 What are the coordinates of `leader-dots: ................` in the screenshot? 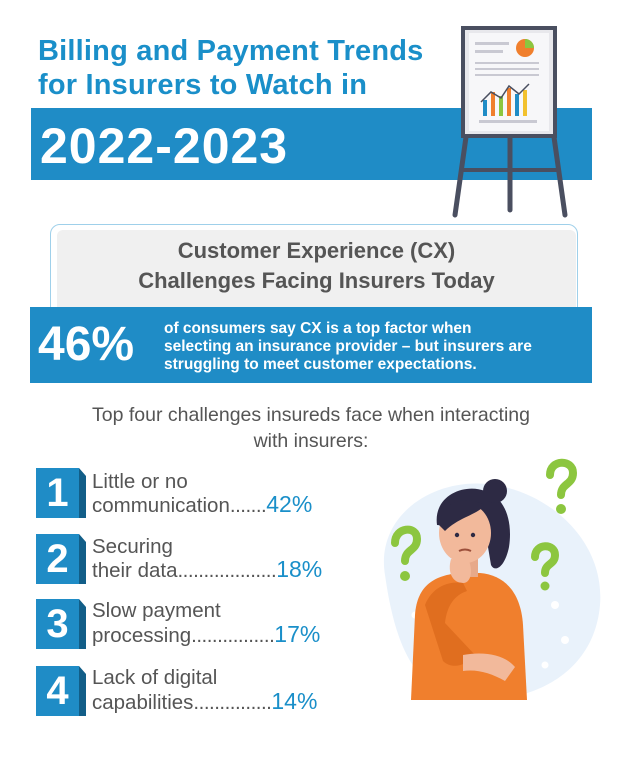 It's located at (233, 635).